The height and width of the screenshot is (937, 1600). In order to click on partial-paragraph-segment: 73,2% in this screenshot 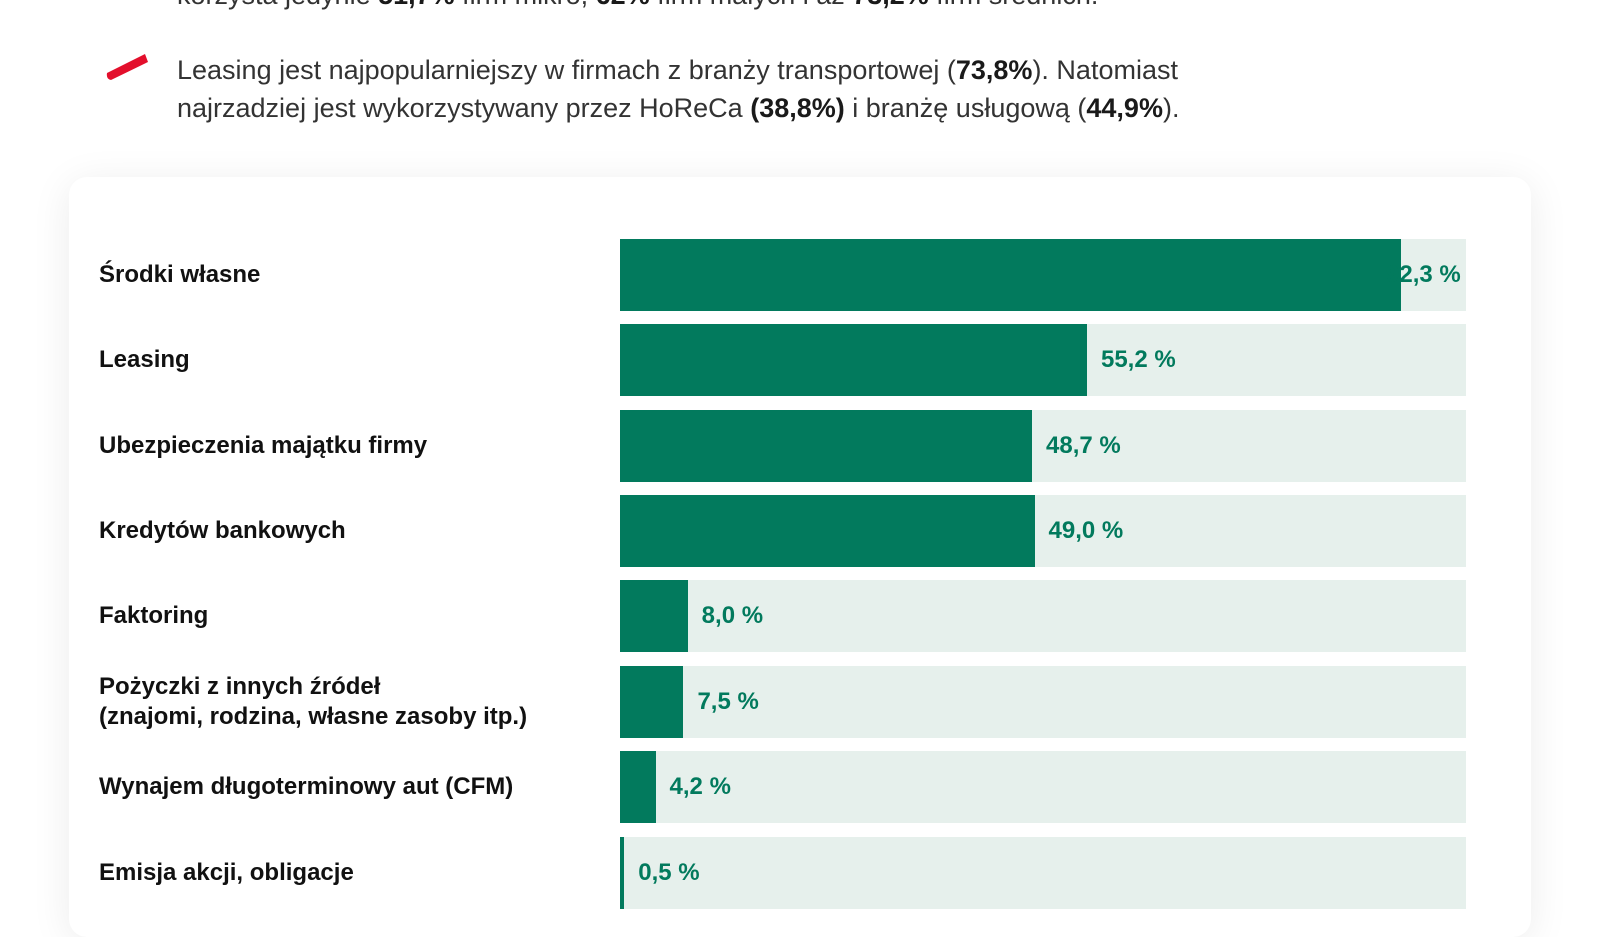, I will do `click(890, 5)`.